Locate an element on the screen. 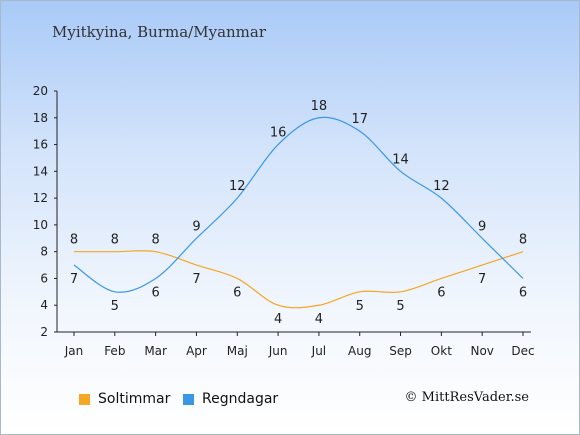  x-tick-label: Jan is located at coordinates (74, 351).